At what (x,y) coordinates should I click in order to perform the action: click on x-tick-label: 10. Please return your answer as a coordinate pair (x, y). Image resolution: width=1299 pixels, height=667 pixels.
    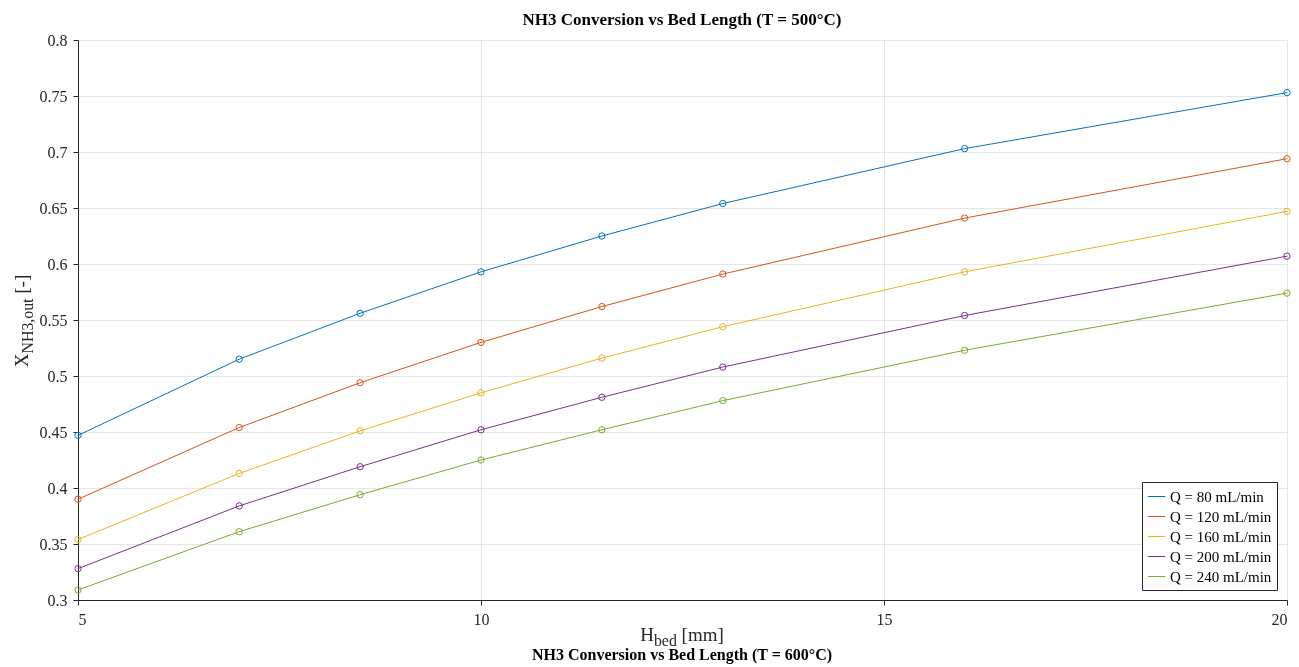
    Looking at the image, I should click on (481, 619).